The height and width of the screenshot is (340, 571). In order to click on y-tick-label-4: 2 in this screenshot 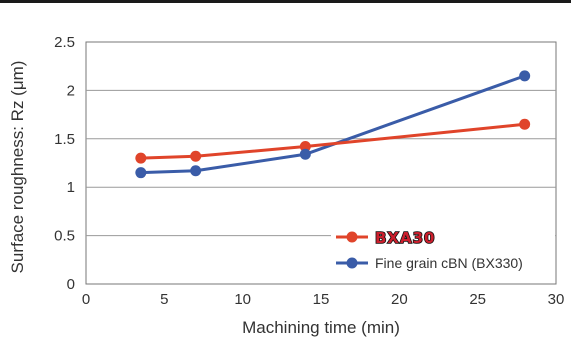, I will do `click(71, 90)`.